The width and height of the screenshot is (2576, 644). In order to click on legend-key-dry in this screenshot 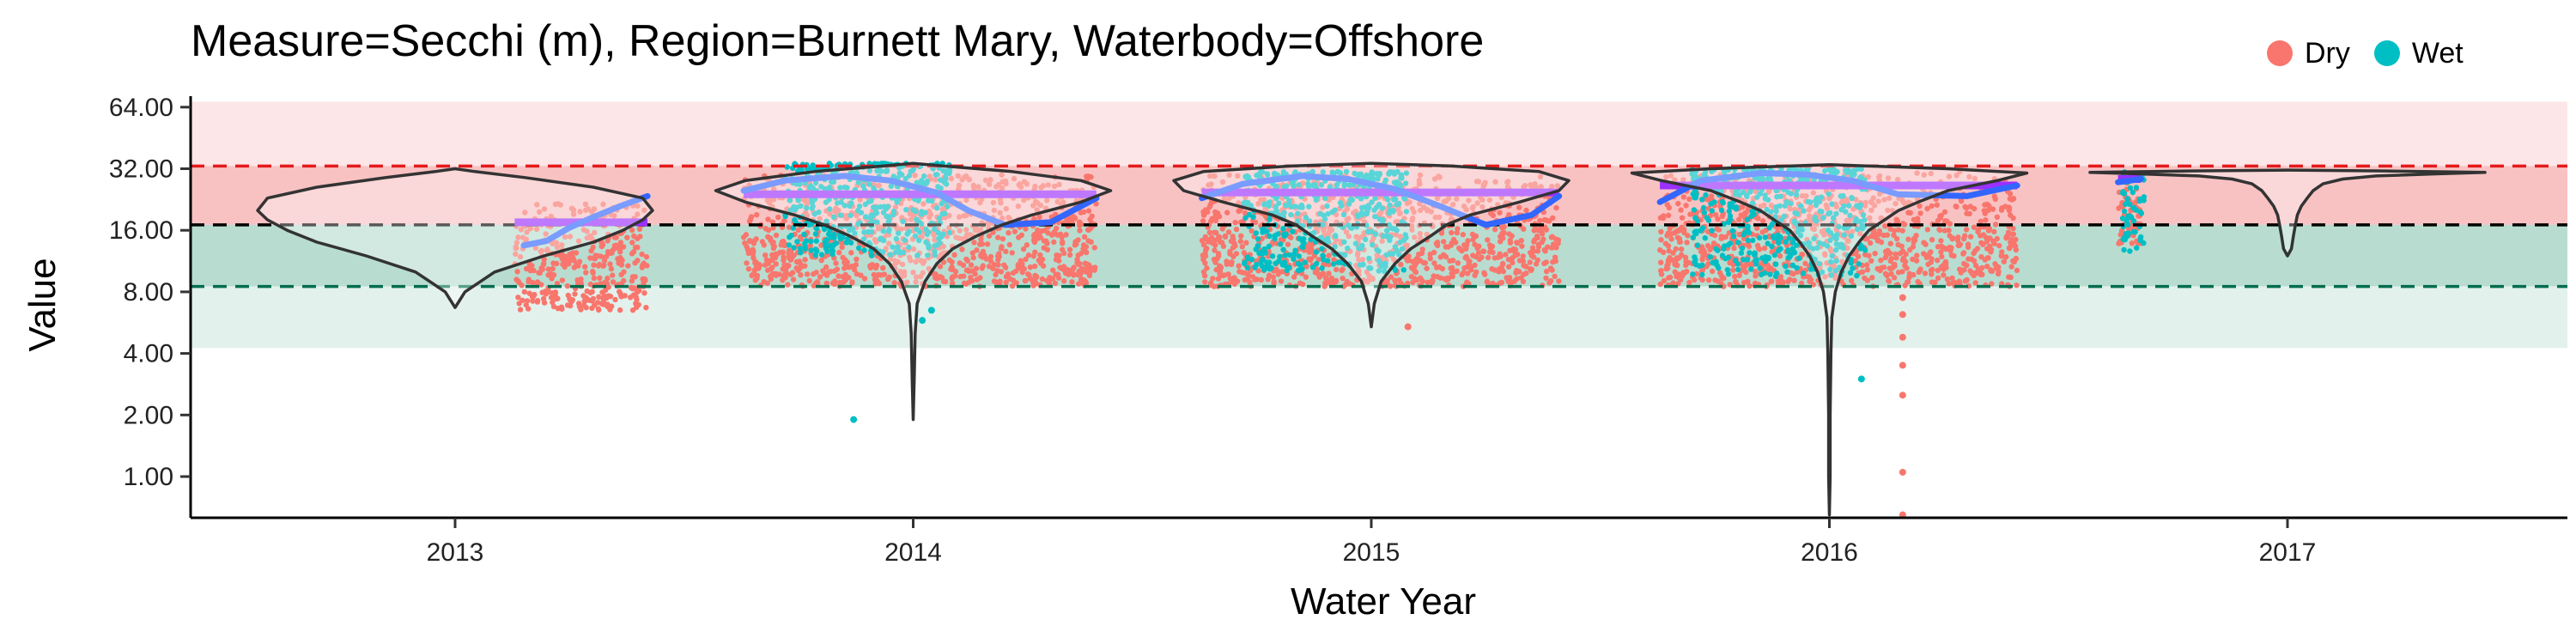, I will do `click(2280, 53)`.